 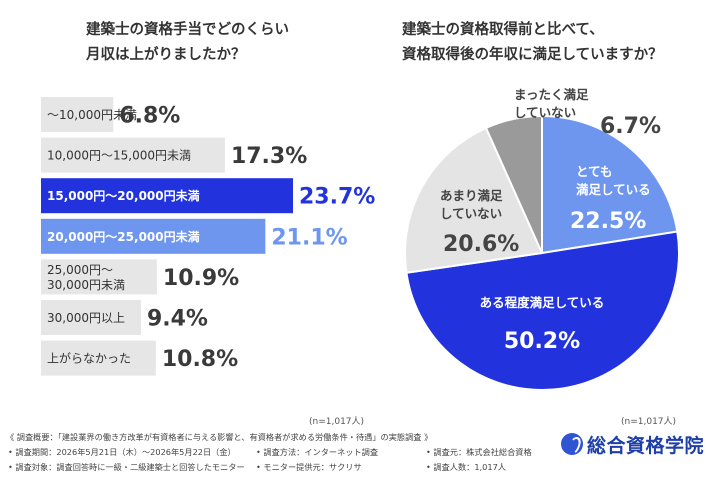 What do you see at coordinates (187, 42) in the screenshot?
I see `bar-chart-title: 建築士の資格手当でどのくらい 月収は上がりましたか？` at bounding box center [187, 42].